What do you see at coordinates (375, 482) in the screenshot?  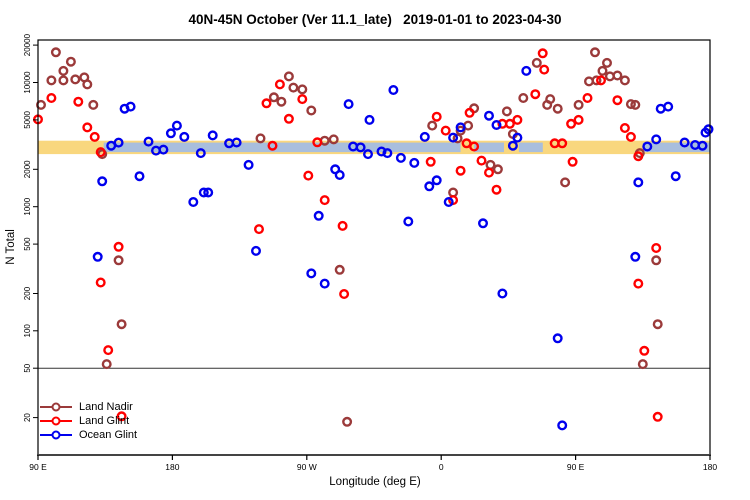 I see `x-axis-label: Longitude (deg E)` at bounding box center [375, 482].